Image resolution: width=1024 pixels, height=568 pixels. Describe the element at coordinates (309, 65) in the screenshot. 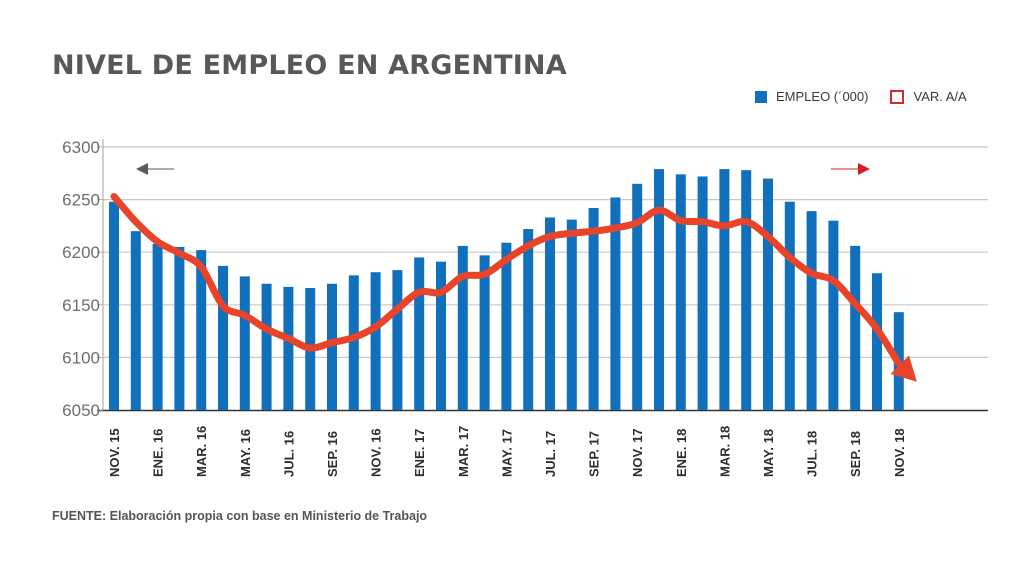

I see `chart-title: NIVEL DE EMPLEO EN ARGENTINA` at that location.